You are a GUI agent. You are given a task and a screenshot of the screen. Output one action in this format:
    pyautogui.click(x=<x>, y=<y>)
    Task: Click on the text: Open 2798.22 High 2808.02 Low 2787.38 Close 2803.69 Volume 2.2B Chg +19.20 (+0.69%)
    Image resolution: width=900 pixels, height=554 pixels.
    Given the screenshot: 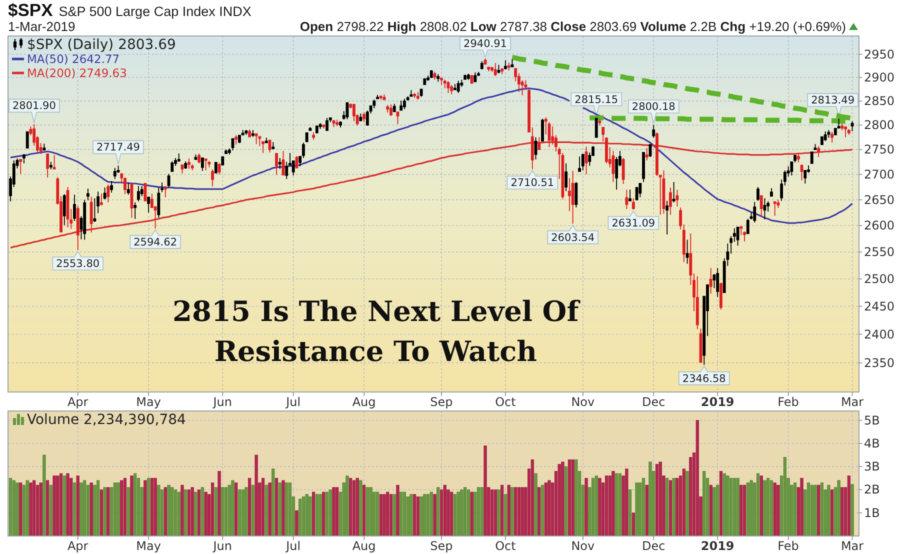 What is the action you would take?
    pyautogui.click(x=573, y=26)
    